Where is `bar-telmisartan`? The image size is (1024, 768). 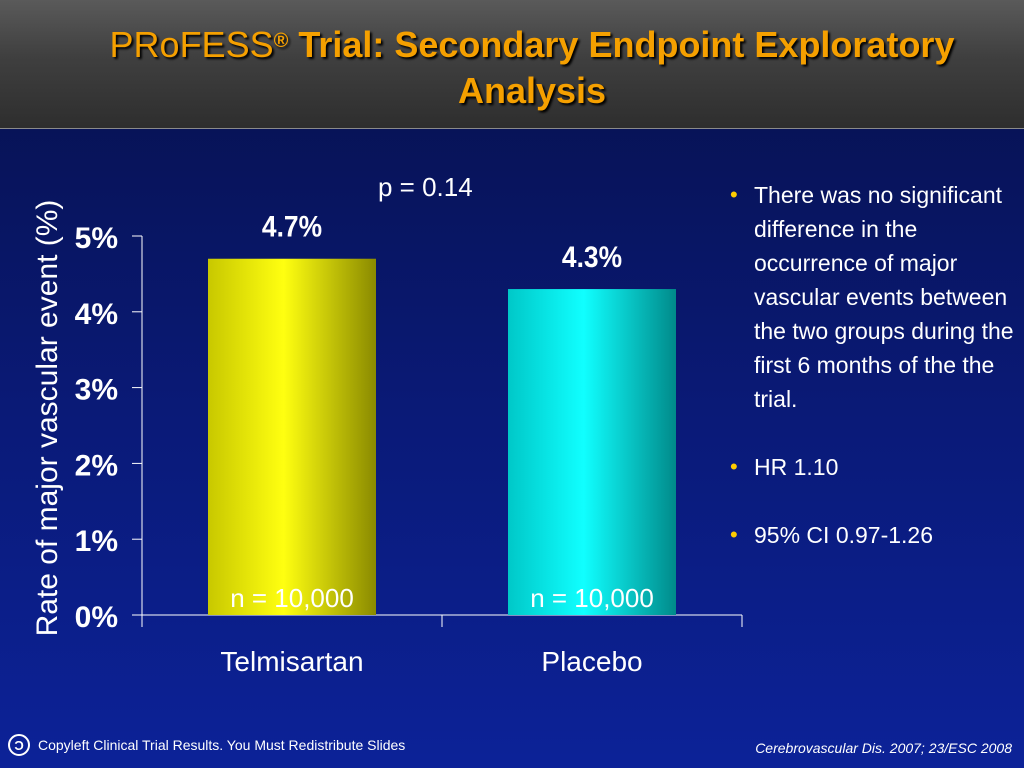 bar-telmisartan is located at coordinates (292, 436).